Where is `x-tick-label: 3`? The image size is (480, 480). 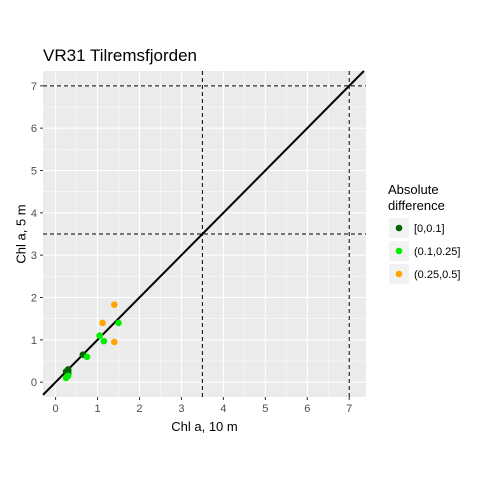
x-tick-label: 3 is located at coordinates (181, 409).